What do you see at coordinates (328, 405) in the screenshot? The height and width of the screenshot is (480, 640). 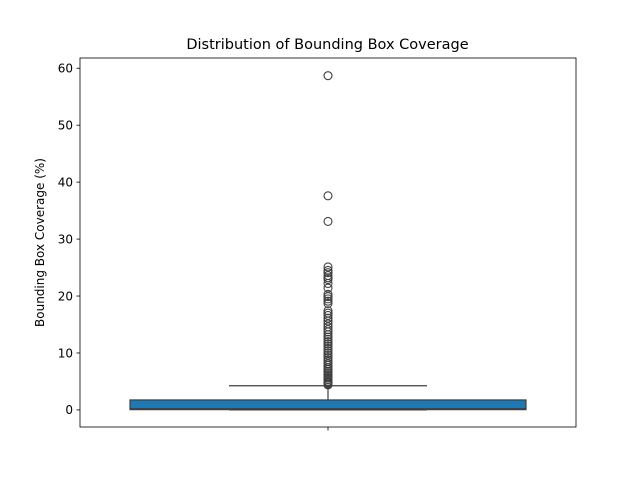 I see `iqr-box` at bounding box center [328, 405].